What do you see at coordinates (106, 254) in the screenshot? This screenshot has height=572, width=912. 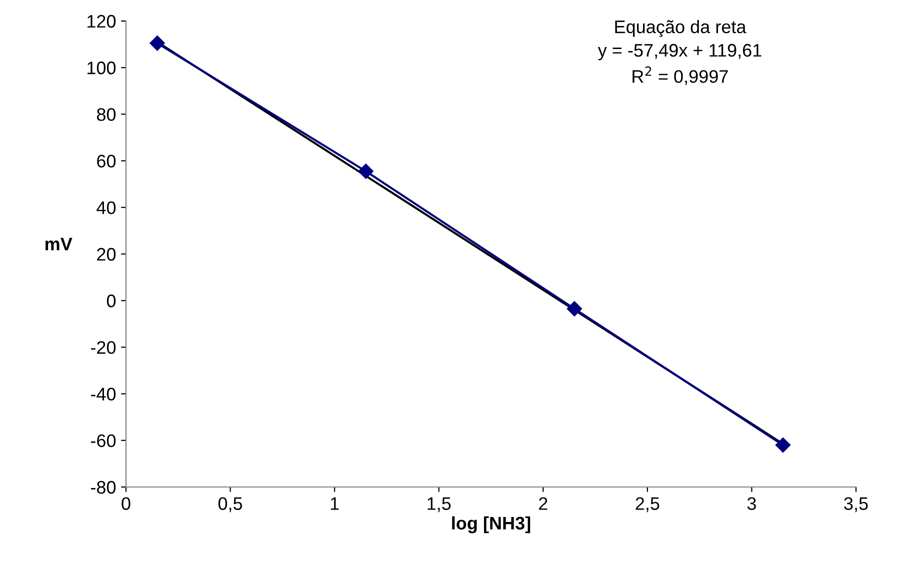 I see `y-tick-label: 20` at bounding box center [106, 254].